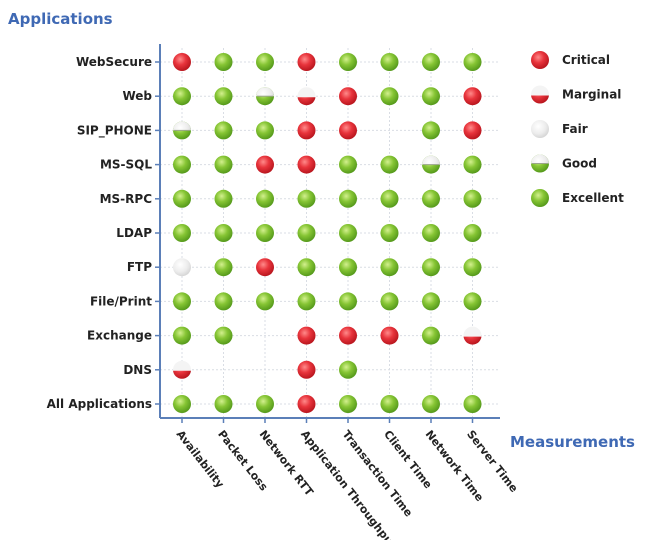 The width and height of the screenshot is (656, 540). I want to click on cell-ldap-network-rtt, so click(265, 233).